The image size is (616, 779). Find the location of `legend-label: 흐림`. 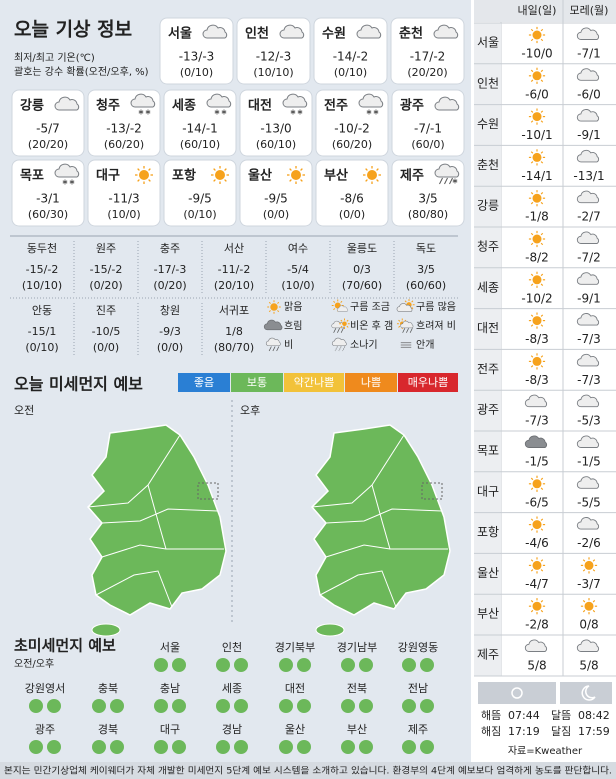

legend-label: 흐림 is located at coordinates (293, 326).